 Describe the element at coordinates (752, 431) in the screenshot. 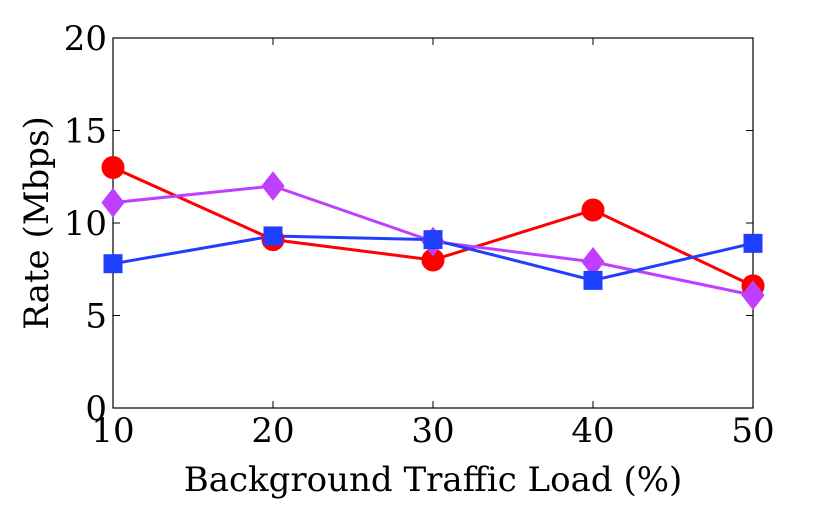

I see `x-tick-label: 50` at that location.